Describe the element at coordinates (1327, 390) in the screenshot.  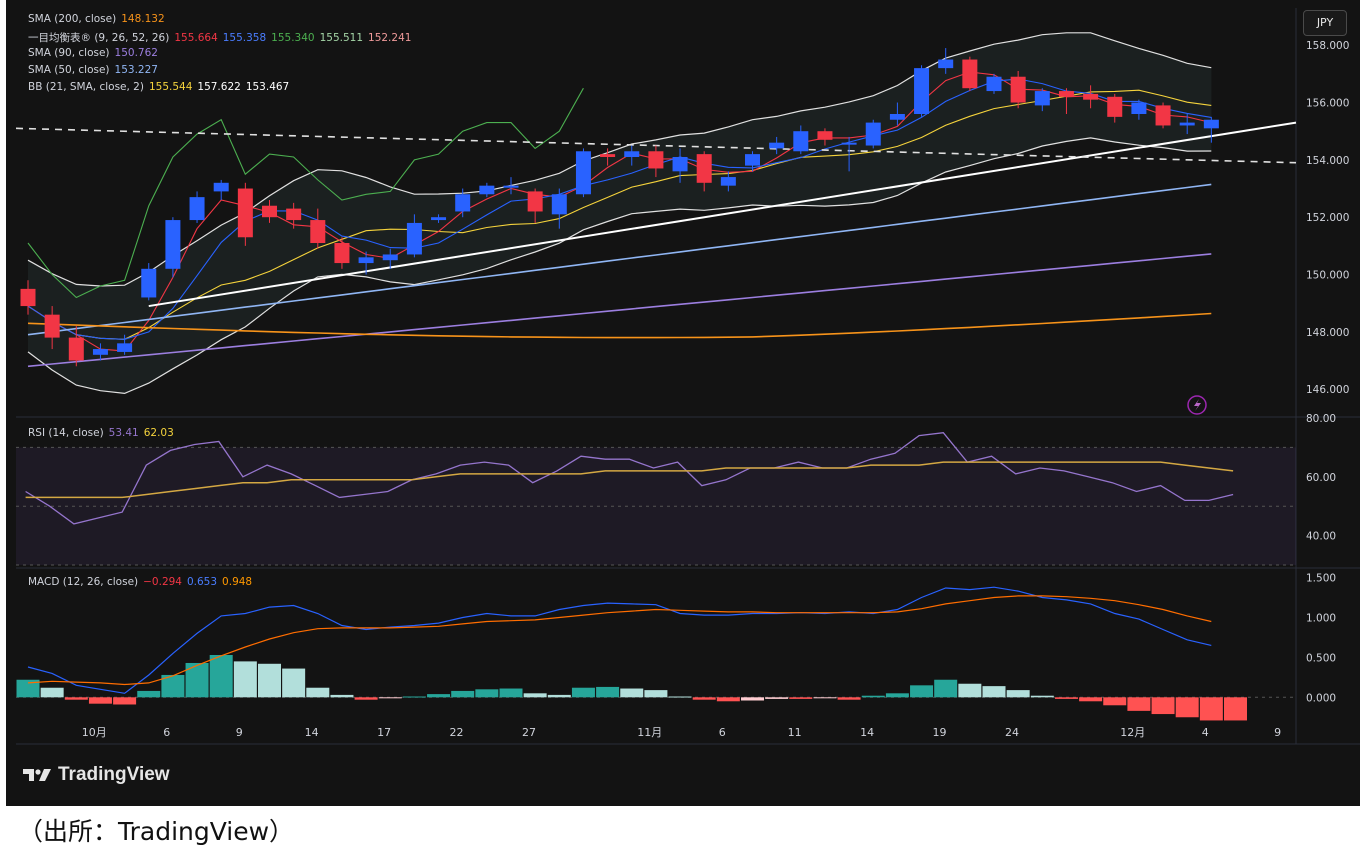
I see `y-tick-label: 146.000` at that location.